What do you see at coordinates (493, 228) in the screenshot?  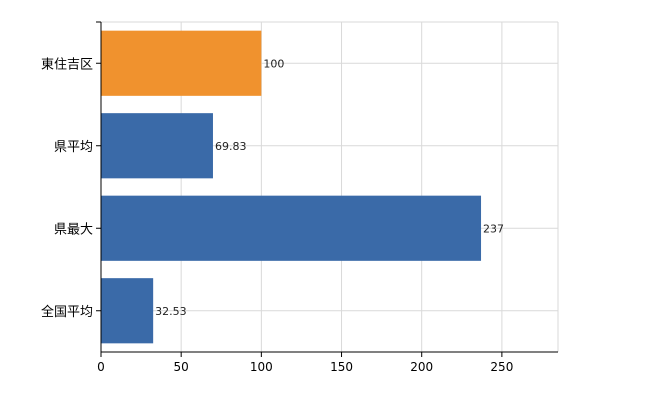 I see `data-label-2: 237` at bounding box center [493, 228].